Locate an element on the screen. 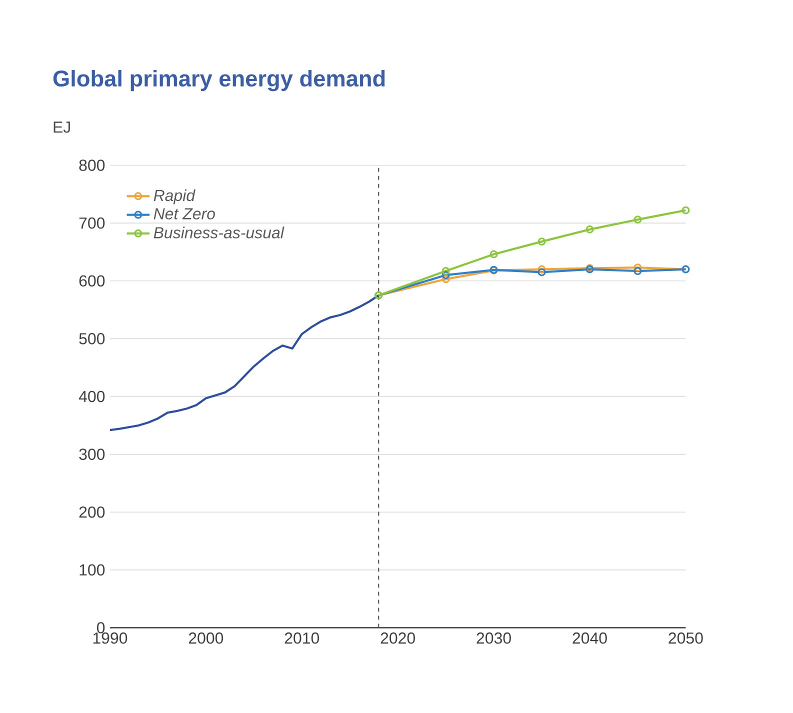 The width and height of the screenshot is (793, 713). y-tick-label: 100 is located at coordinates (92, 570).